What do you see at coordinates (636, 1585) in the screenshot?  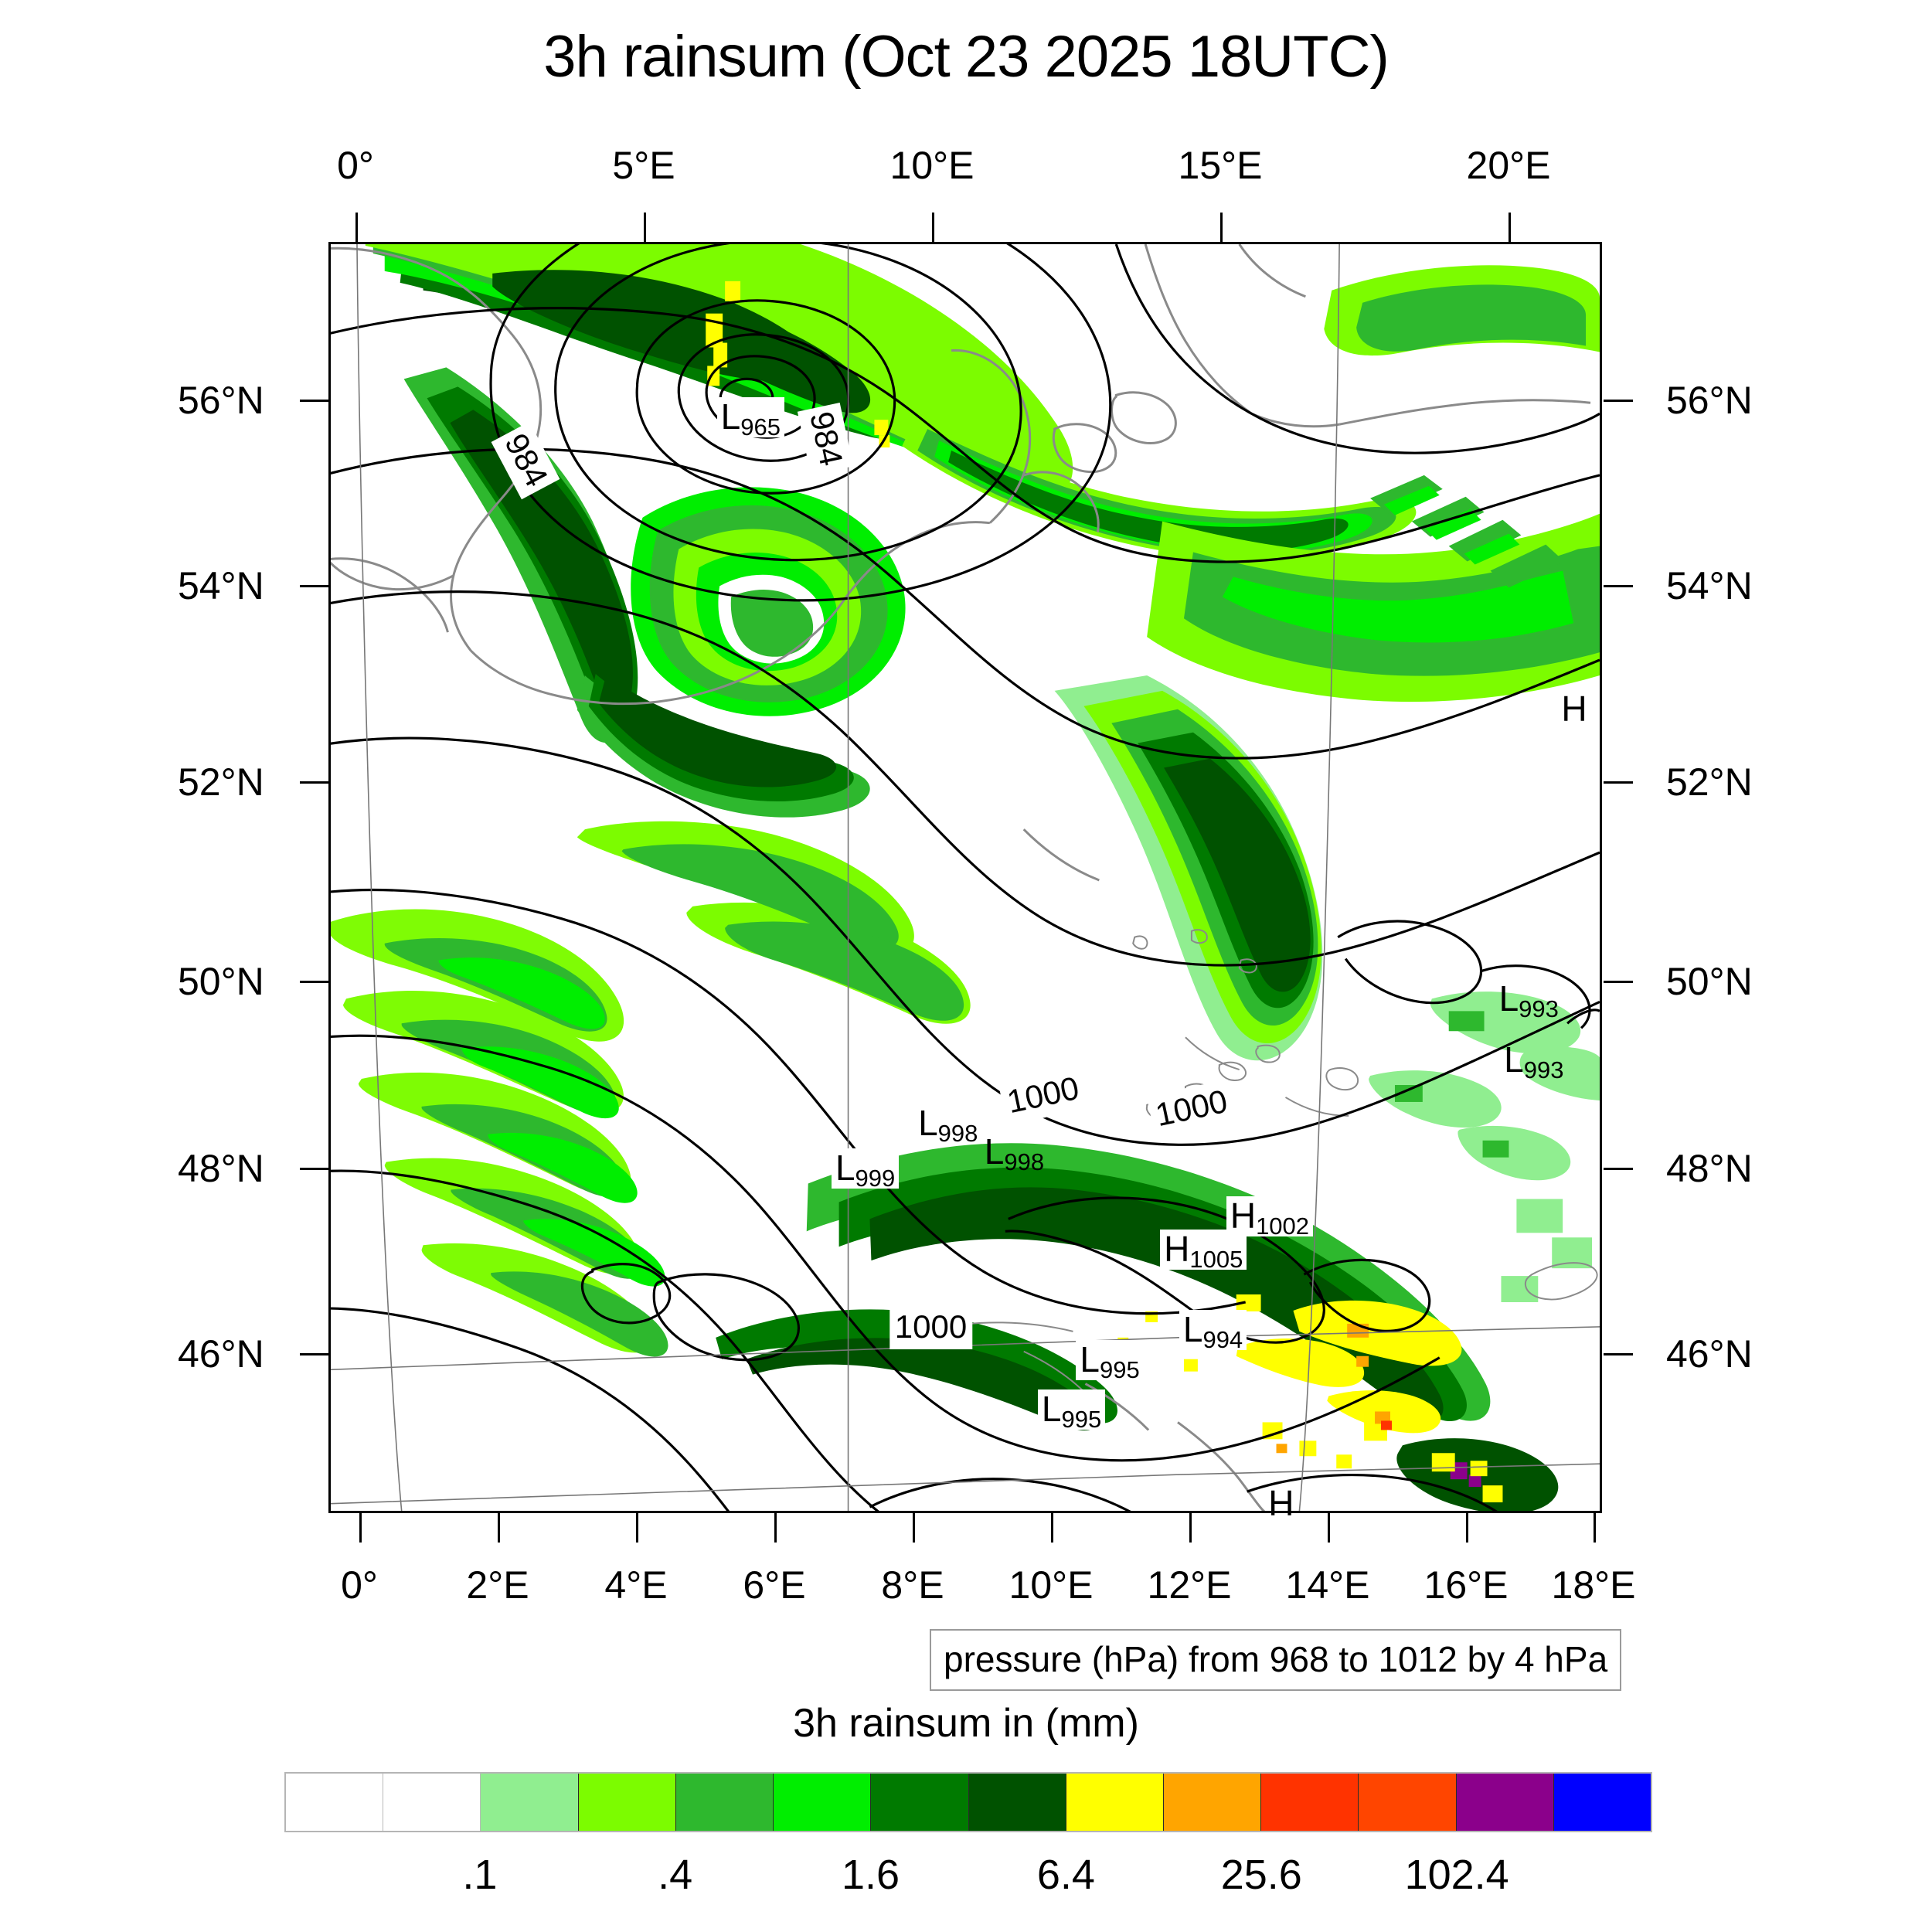 I see `bottom-tick-label: 4°E` at bounding box center [636, 1585].